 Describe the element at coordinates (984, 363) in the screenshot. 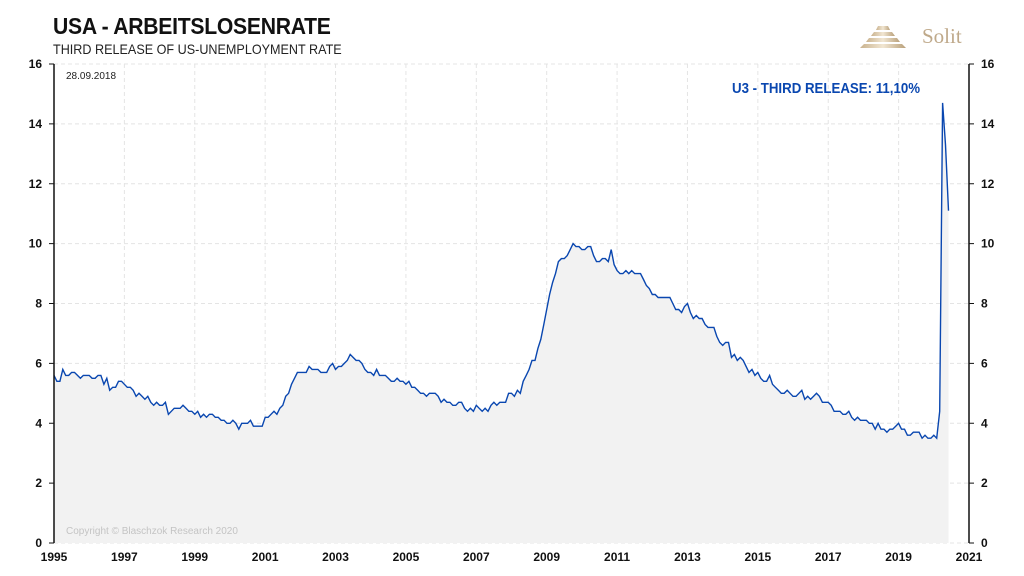

I see `y-tick-label-right: 6` at that location.